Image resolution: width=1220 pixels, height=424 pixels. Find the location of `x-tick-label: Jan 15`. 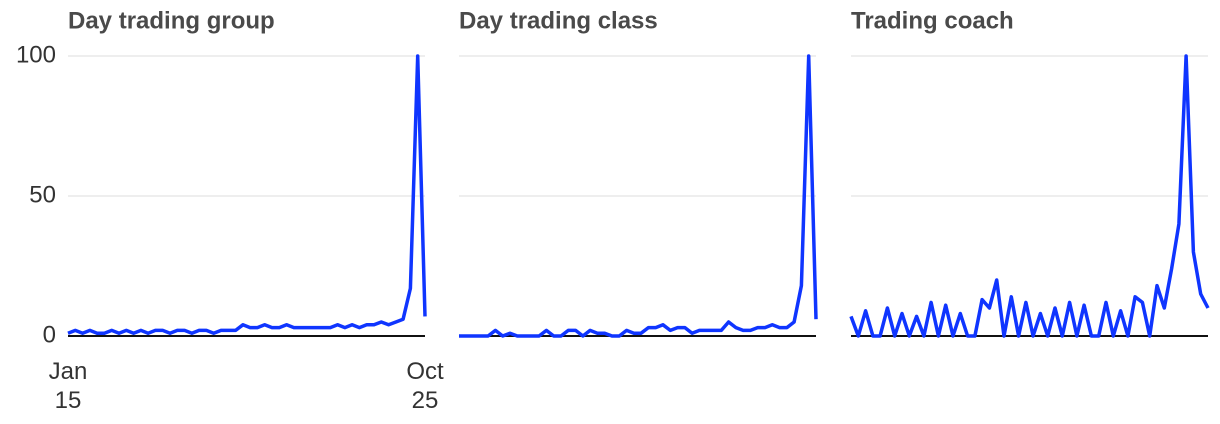

x-tick-label: Jan 15 is located at coordinates (68, 386).